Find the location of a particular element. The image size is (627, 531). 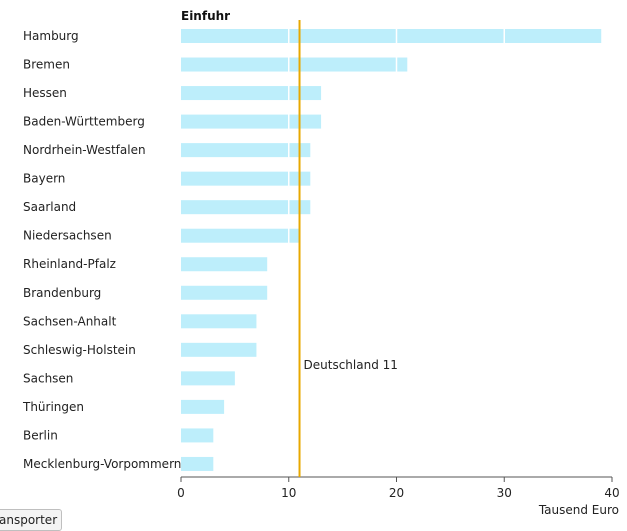

transporter-button: ansporter is located at coordinates (31, 520).